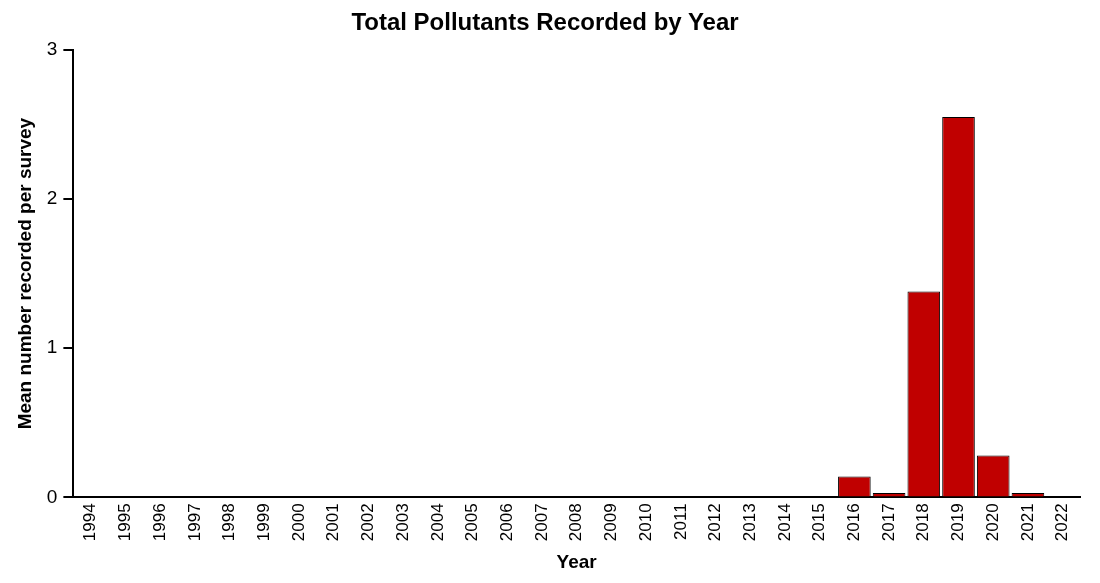 The image size is (1100, 583). What do you see at coordinates (472, 522) in the screenshot?
I see `x-tick-label: 2005` at bounding box center [472, 522].